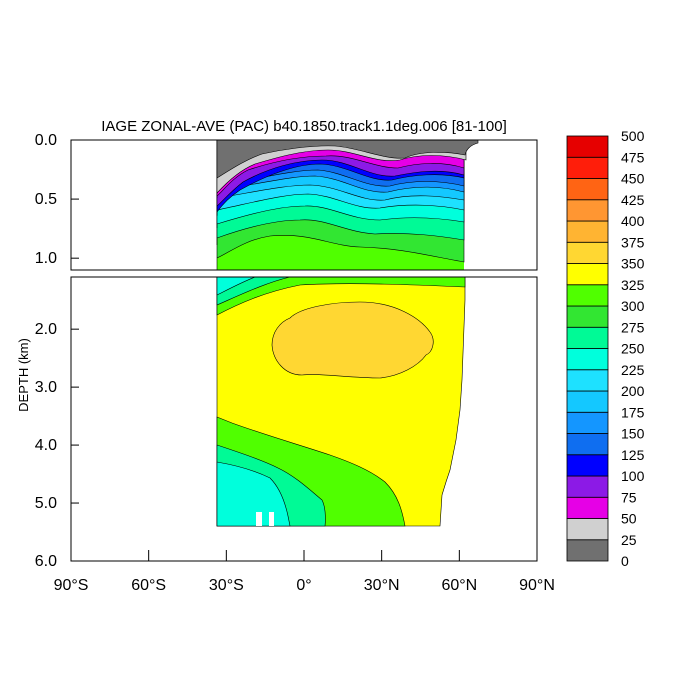 The width and height of the screenshot is (700, 700). What do you see at coordinates (629, 497) in the screenshot?
I see `colorbar-label: 75` at bounding box center [629, 497].